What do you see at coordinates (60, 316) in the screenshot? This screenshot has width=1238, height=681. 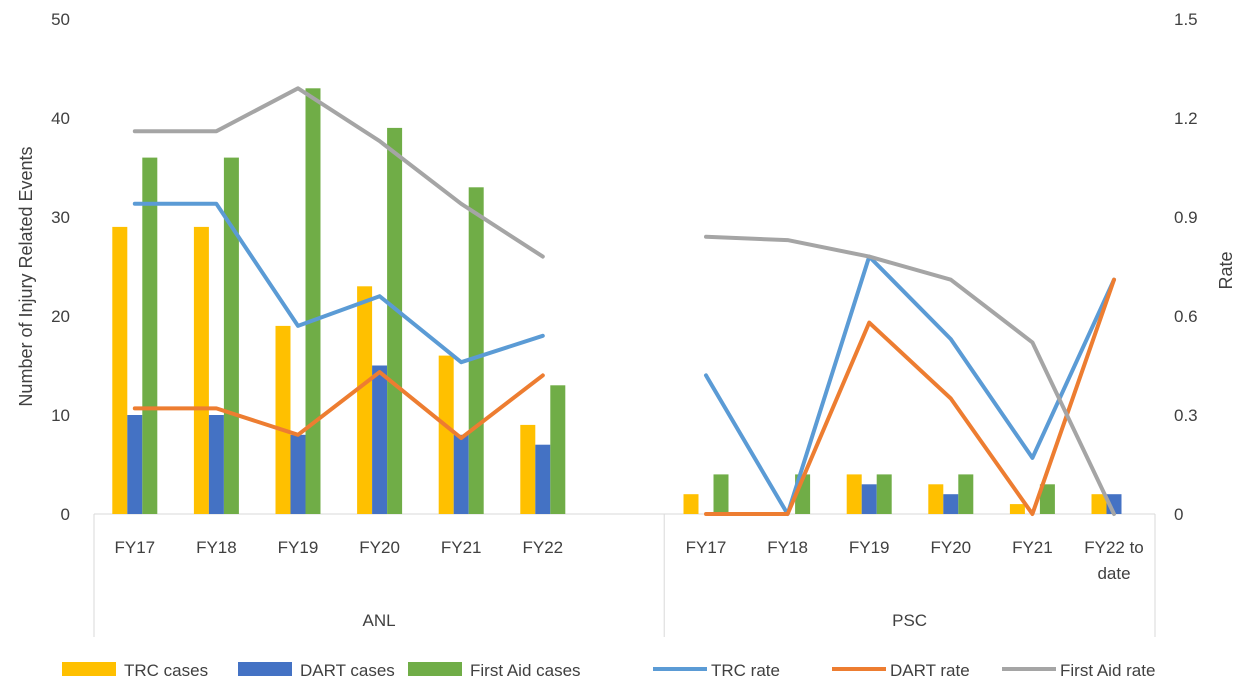 I see `y-tick-label: 20` at bounding box center [60, 316].